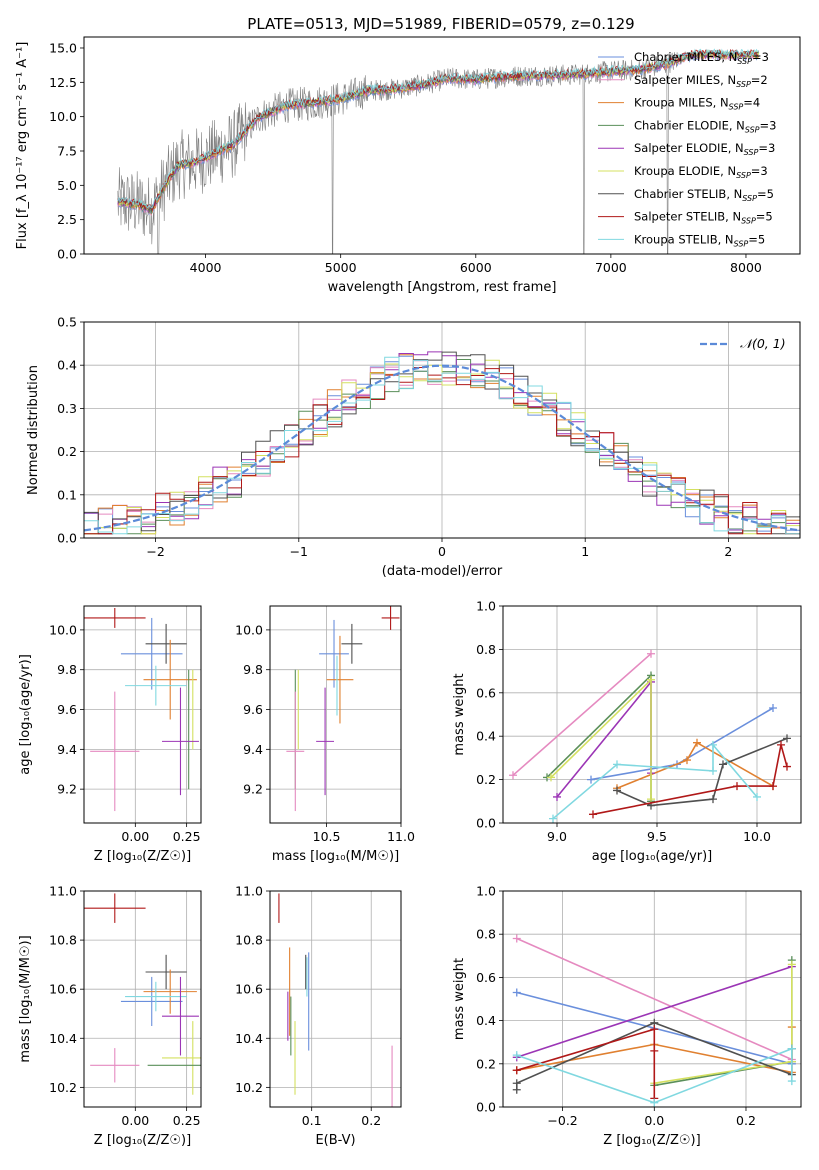 The image size is (819, 1170). Describe the element at coordinates (652, 856) in the screenshot. I see `x-axis-label: age [log₁₀(age/yr)]` at that location.